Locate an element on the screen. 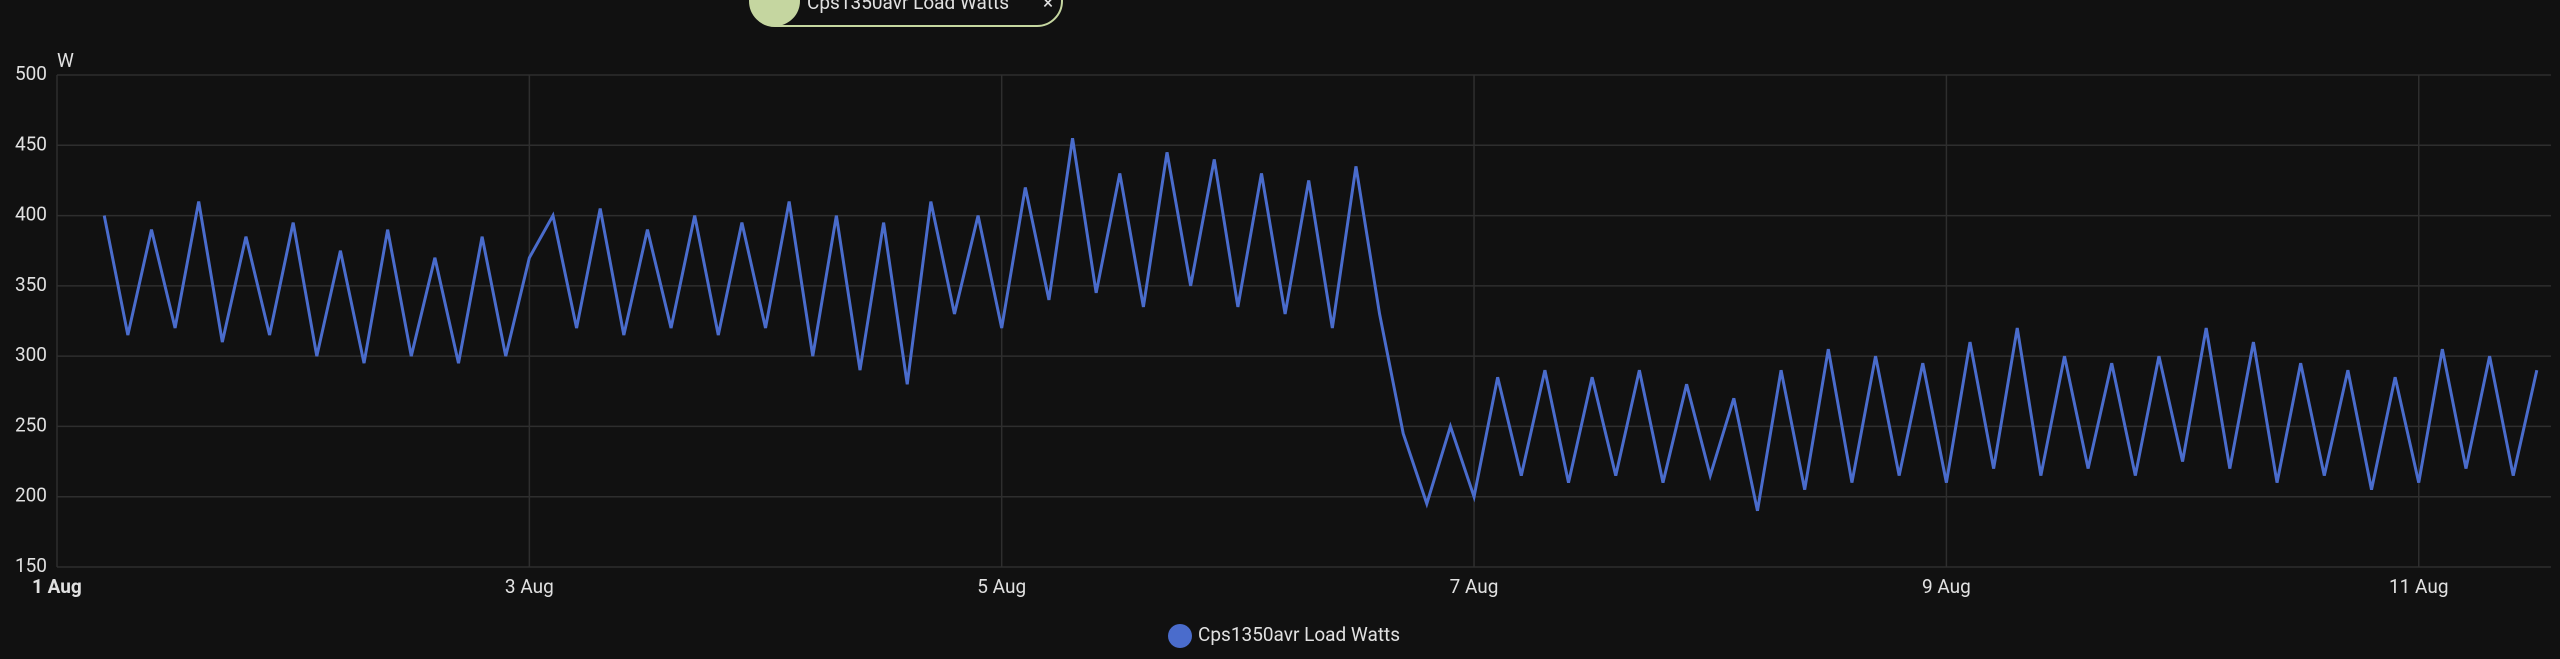 Image resolution: width=2560 pixels, height=659 pixels. x-tick-label: 1 Aug is located at coordinates (57, 586).